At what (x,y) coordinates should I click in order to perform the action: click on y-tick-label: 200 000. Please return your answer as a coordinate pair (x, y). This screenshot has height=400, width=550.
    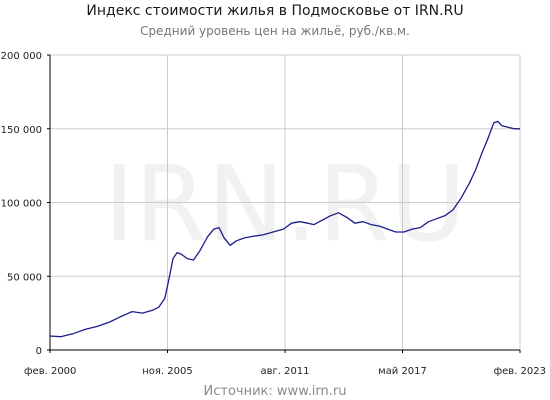
    Looking at the image, I should click on (21, 56).